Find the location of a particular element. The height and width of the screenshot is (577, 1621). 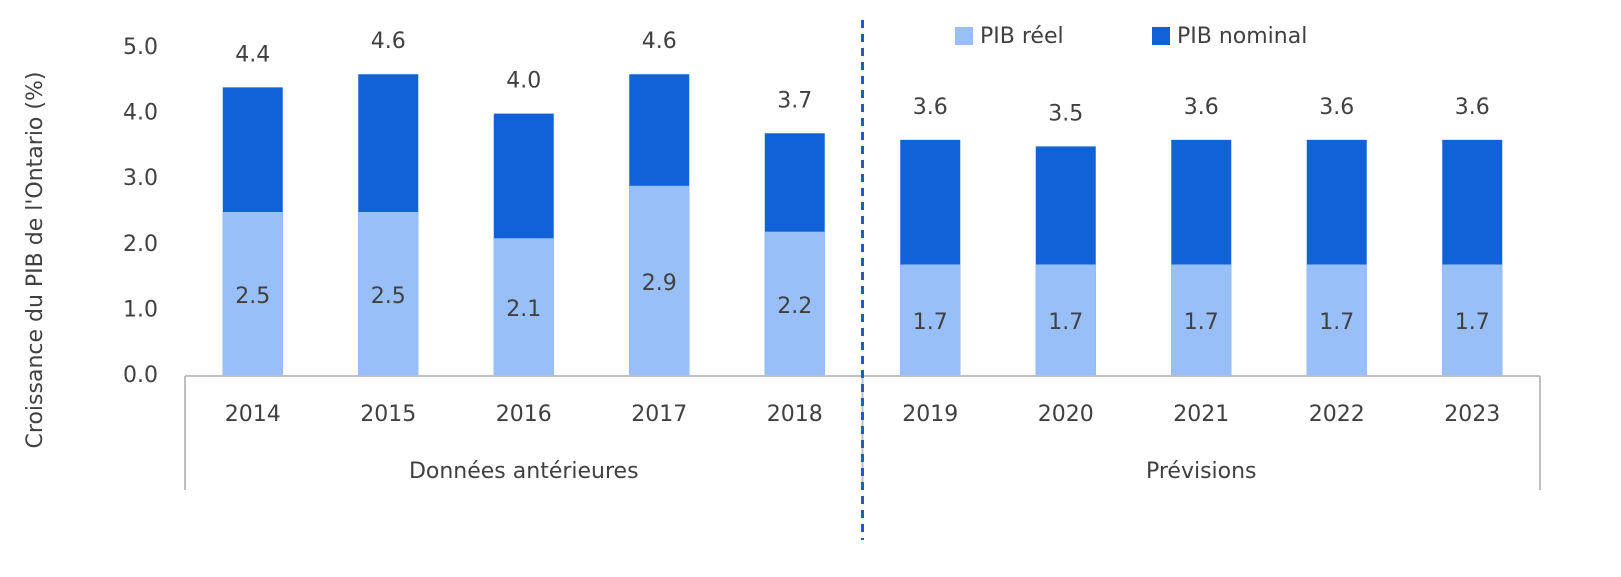

data-label: 4.0 is located at coordinates (523, 81).